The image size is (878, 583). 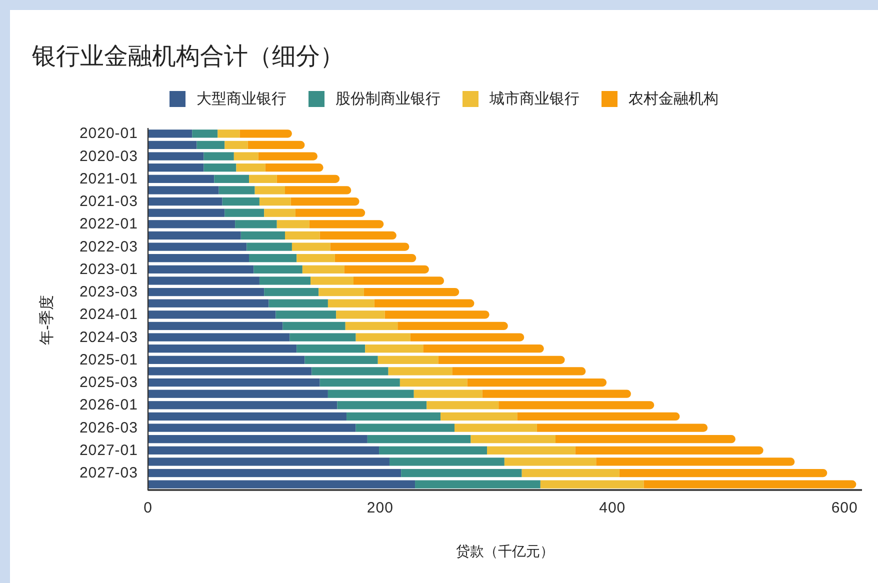 I want to click on y-tick-label: 2027-01, so click(x=108, y=450).